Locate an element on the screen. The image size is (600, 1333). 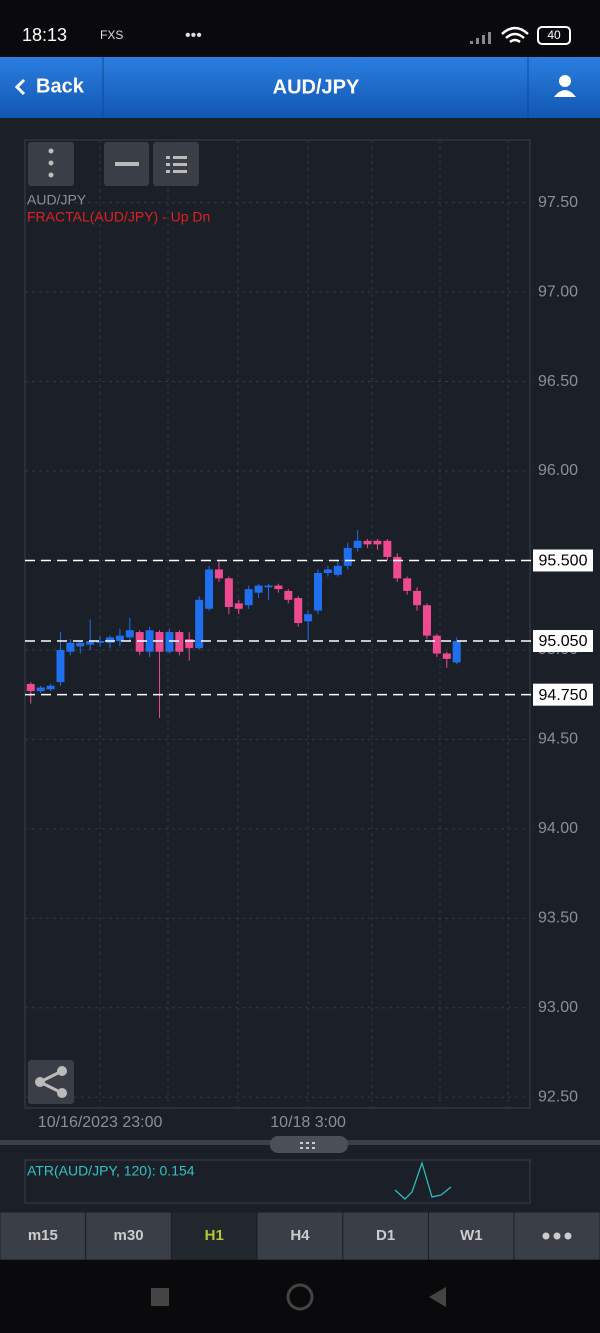
home-button is located at coordinates (300, 1297).